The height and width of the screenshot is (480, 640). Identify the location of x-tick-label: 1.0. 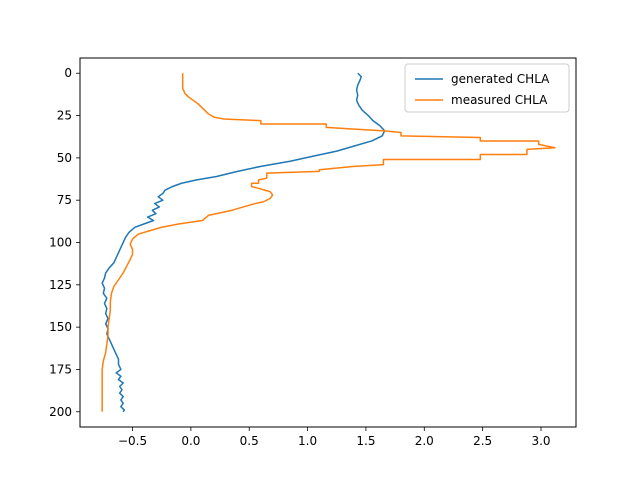
(307, 441).